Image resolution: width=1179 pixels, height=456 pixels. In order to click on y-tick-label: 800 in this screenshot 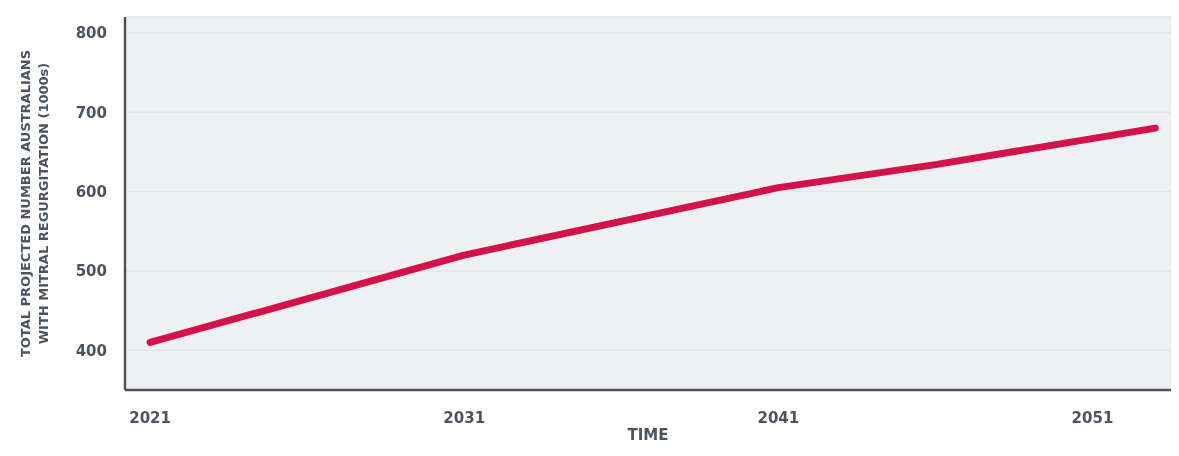, I will do `click(91, 33)`.